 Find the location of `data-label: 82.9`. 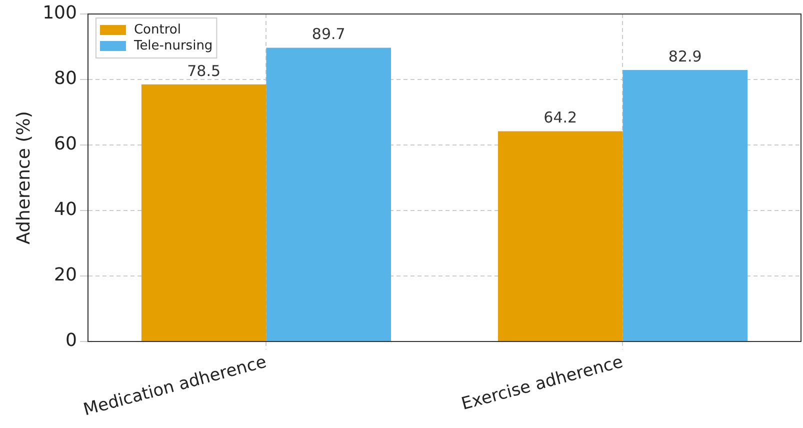

data-label: 82.9 is located at coordinates (685, 56).